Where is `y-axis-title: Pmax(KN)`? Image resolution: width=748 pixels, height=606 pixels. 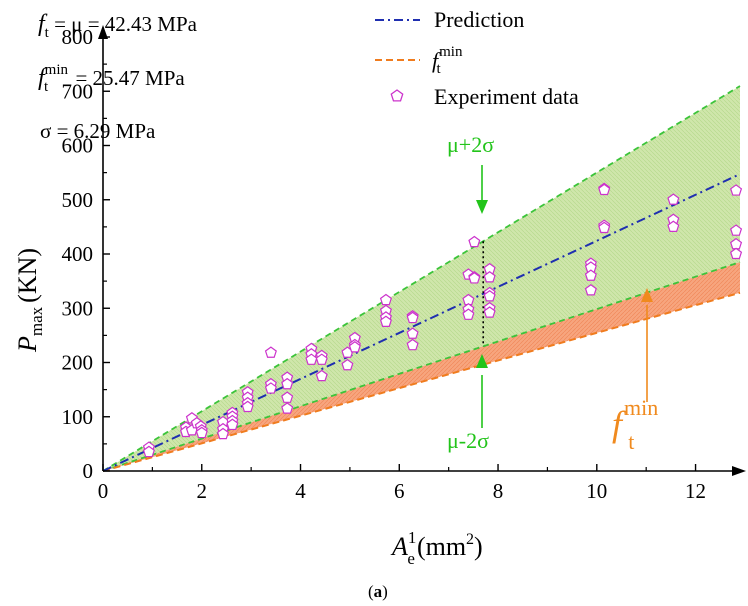
y-axis-title: Pmax(KN) is located at coordinates (29, 300).